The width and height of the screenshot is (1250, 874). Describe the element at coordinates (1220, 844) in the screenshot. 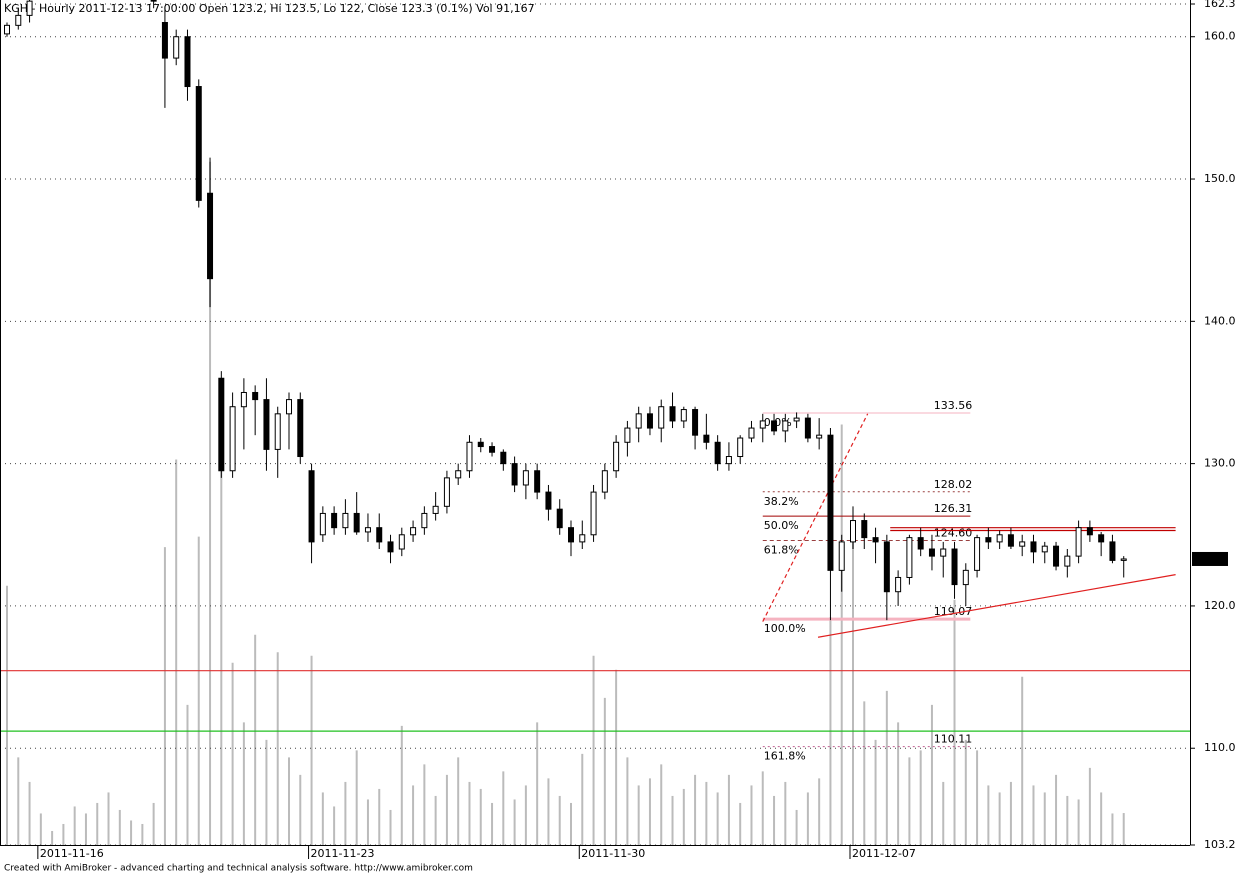

I see `y-tick-label: 103.2` at that location.